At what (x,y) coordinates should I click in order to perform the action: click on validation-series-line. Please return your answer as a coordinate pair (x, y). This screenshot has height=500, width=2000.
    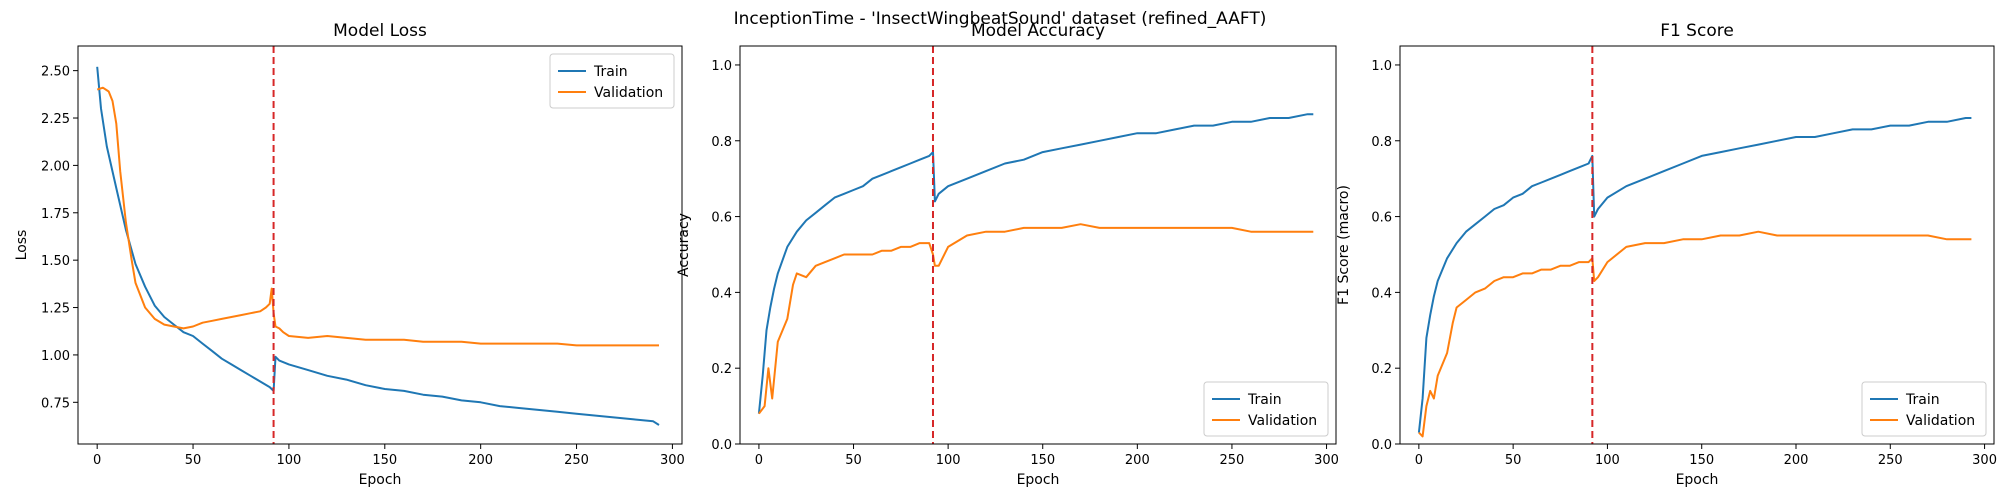
    Looking at the image, I should click on (377, 216).